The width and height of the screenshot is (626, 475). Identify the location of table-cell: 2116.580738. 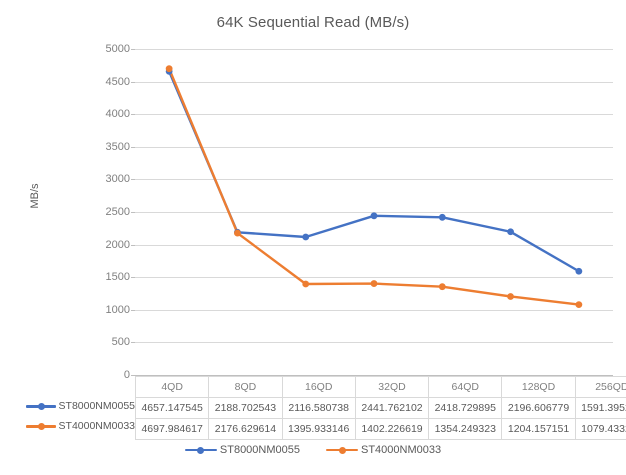
(318, 408).